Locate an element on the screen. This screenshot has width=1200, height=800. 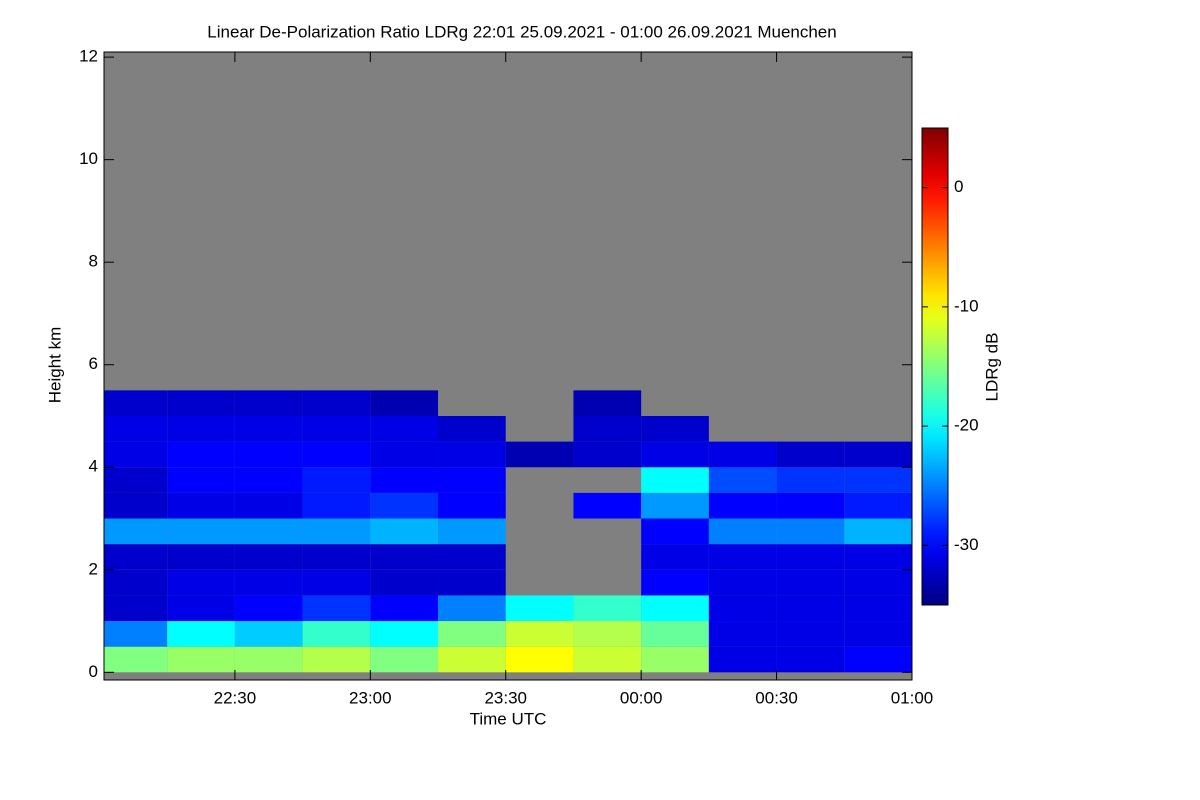
x-tick-label: 00:00 is located at coordinates (641, 697).